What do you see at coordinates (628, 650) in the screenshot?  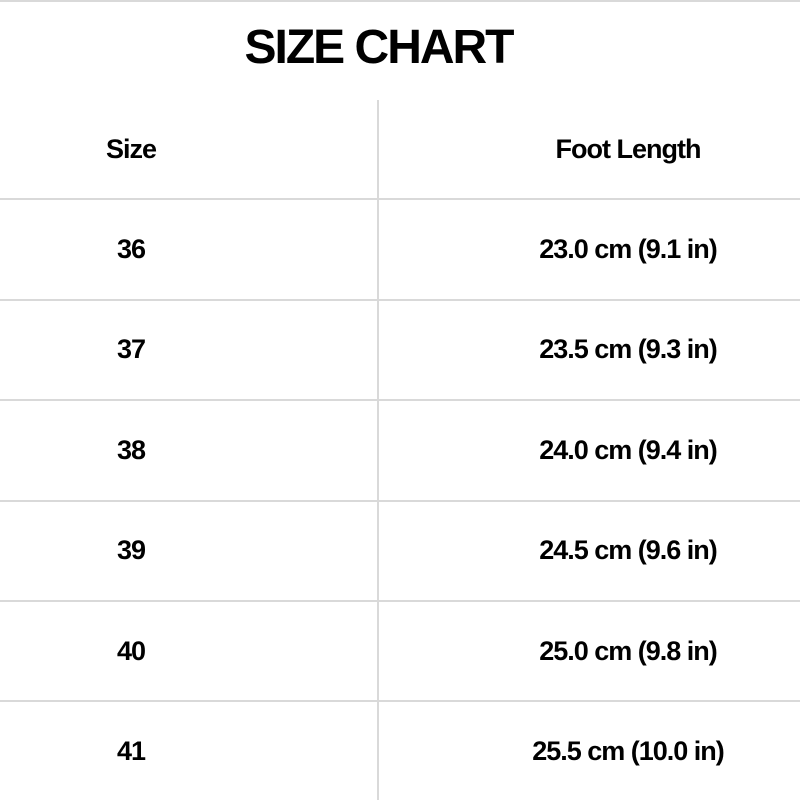 I see `foot-length-cell: 25.0 cm (9.8 in)` at bounding box center [628, 650].